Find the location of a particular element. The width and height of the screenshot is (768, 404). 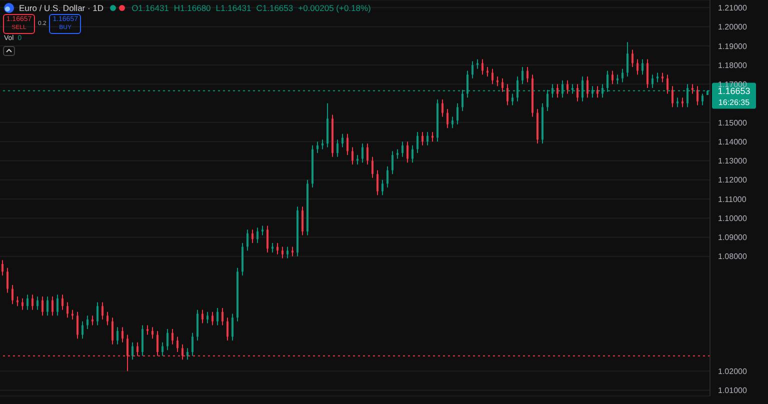

y-tick-label: 1.11000 is located at coordinates (732, 199).